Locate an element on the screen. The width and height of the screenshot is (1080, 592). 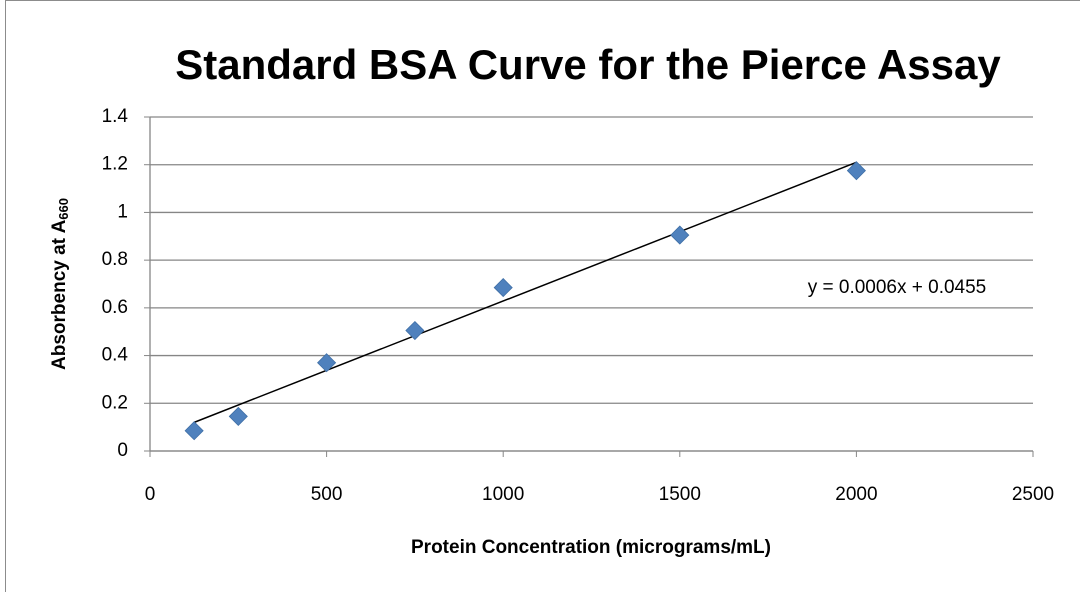
y-tick-label: 0.8 is located at coordinates (115, 259).